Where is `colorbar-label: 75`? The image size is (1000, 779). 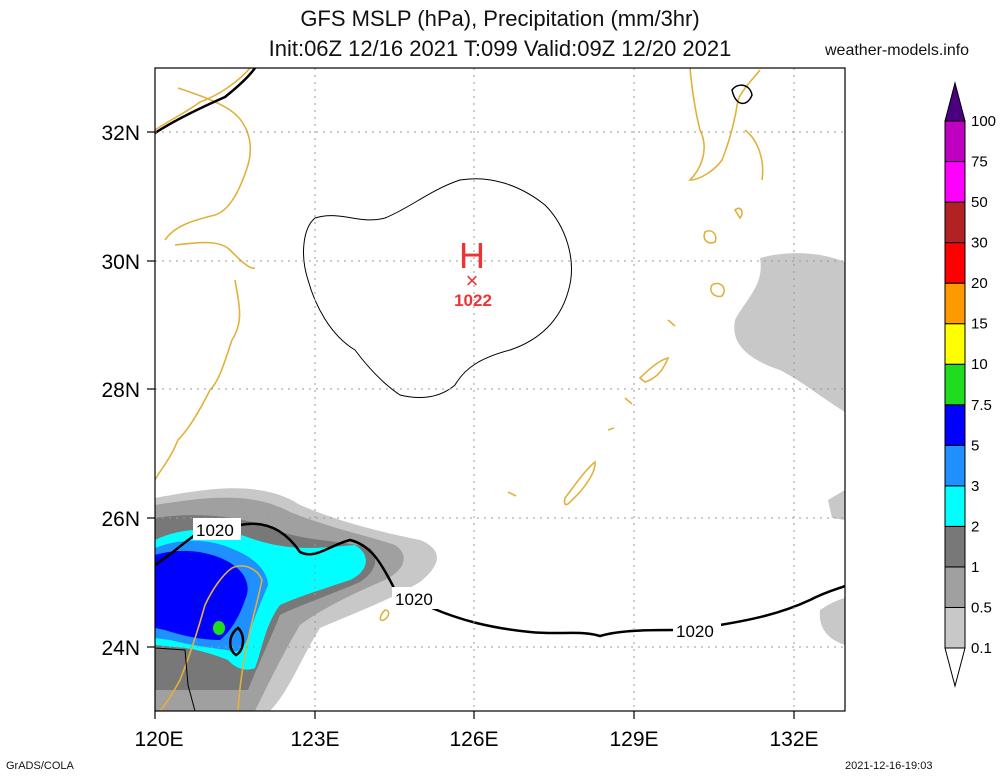 colorbar-label: 75 is located at coordinates (979, 162).